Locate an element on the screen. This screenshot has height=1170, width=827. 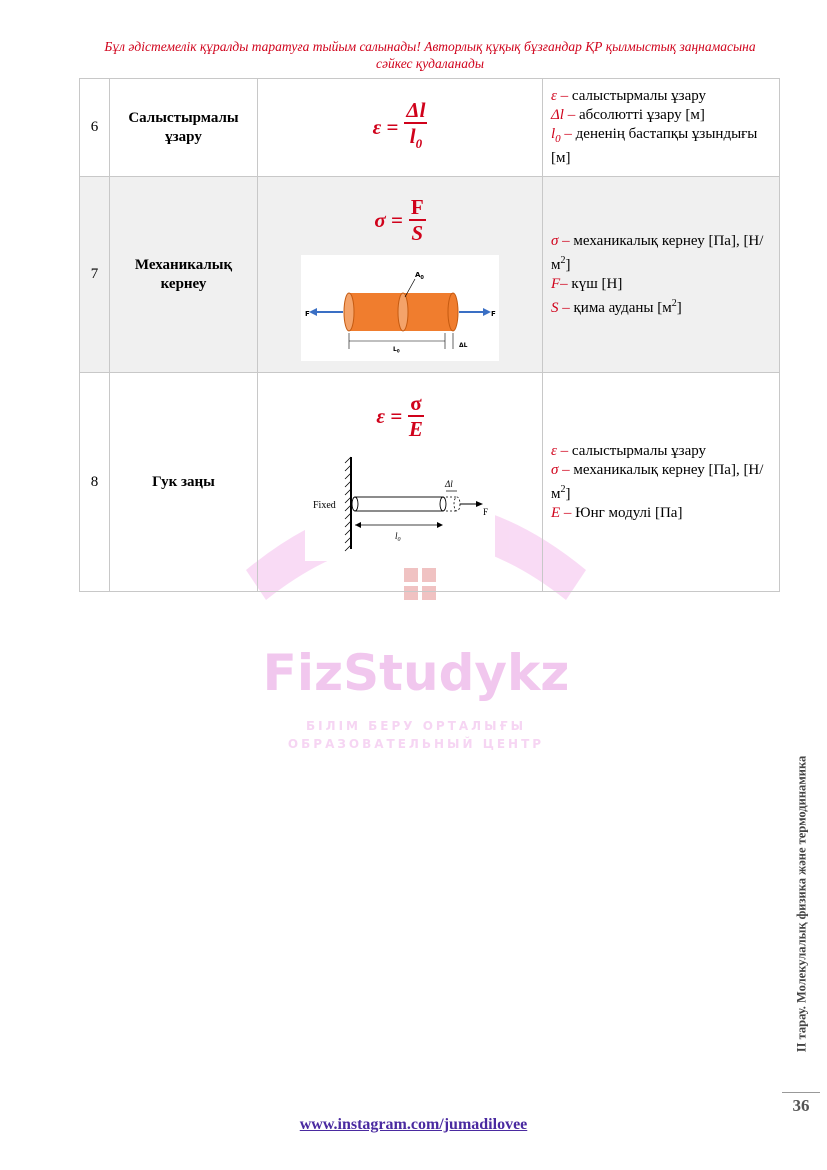
formula-numerator: F is located at coordinates (417, 208).